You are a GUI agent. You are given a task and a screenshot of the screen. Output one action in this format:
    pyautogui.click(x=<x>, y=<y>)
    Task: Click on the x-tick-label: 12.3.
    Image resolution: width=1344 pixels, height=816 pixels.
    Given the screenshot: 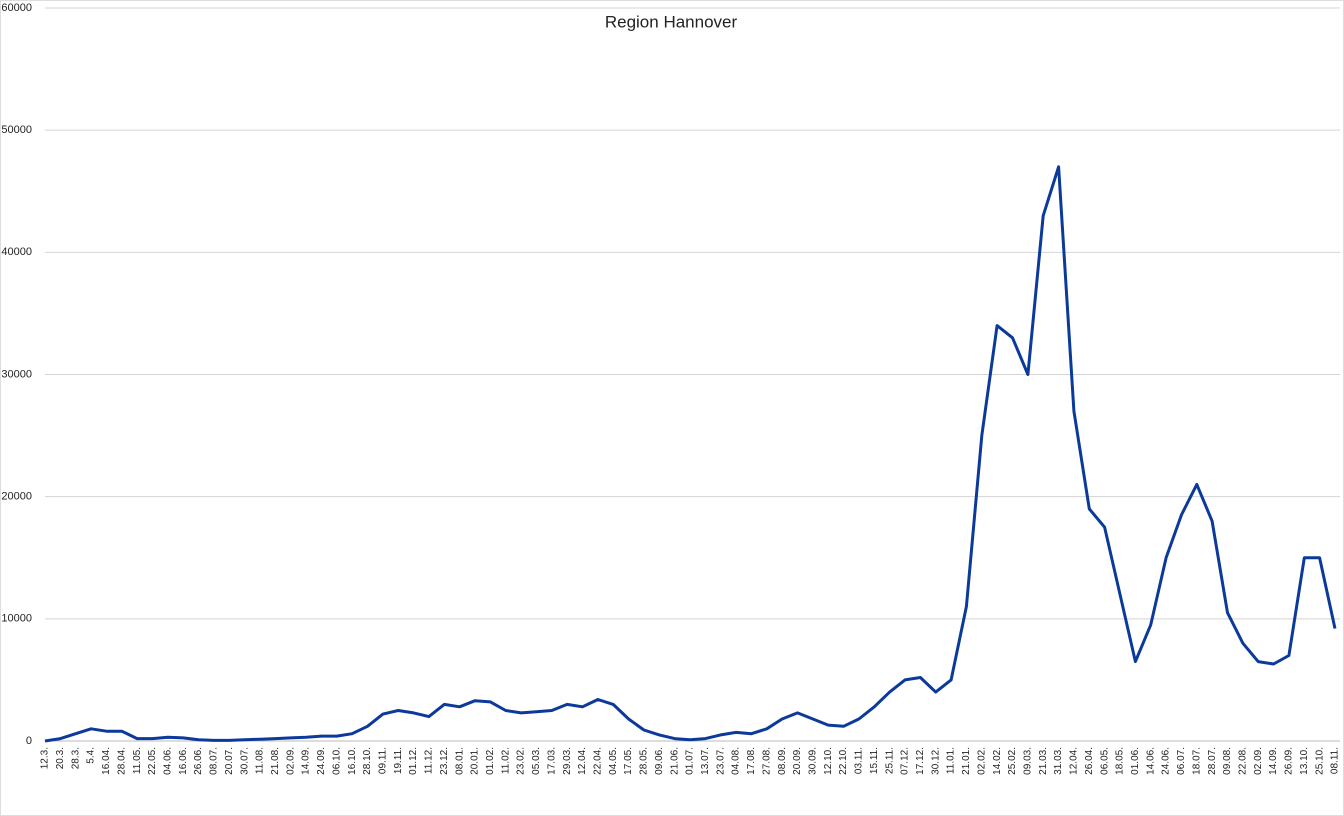 What is the action you would take?
    pyautogui.click(x=45, y=758)
    